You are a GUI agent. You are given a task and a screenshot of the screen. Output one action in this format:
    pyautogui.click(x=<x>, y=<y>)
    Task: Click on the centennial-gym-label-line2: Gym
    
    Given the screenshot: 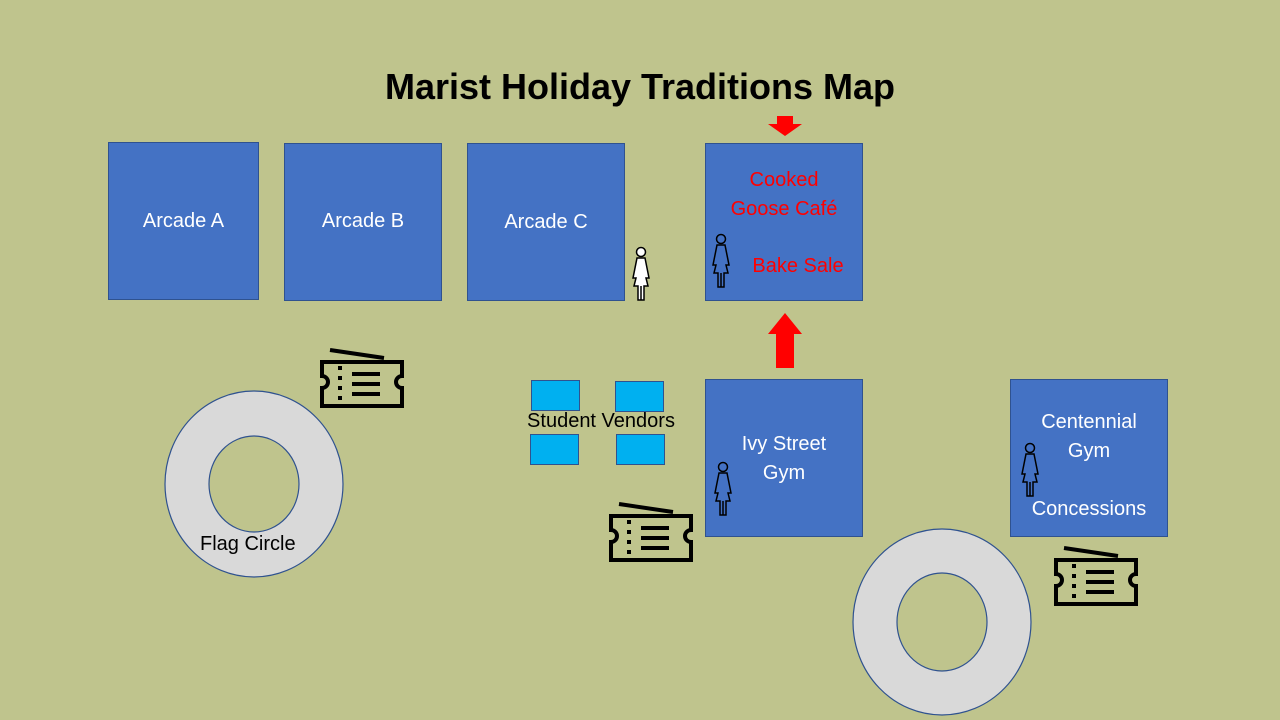 What is the action you would take?
    pyautogui.click(x=1089, y=451)
    